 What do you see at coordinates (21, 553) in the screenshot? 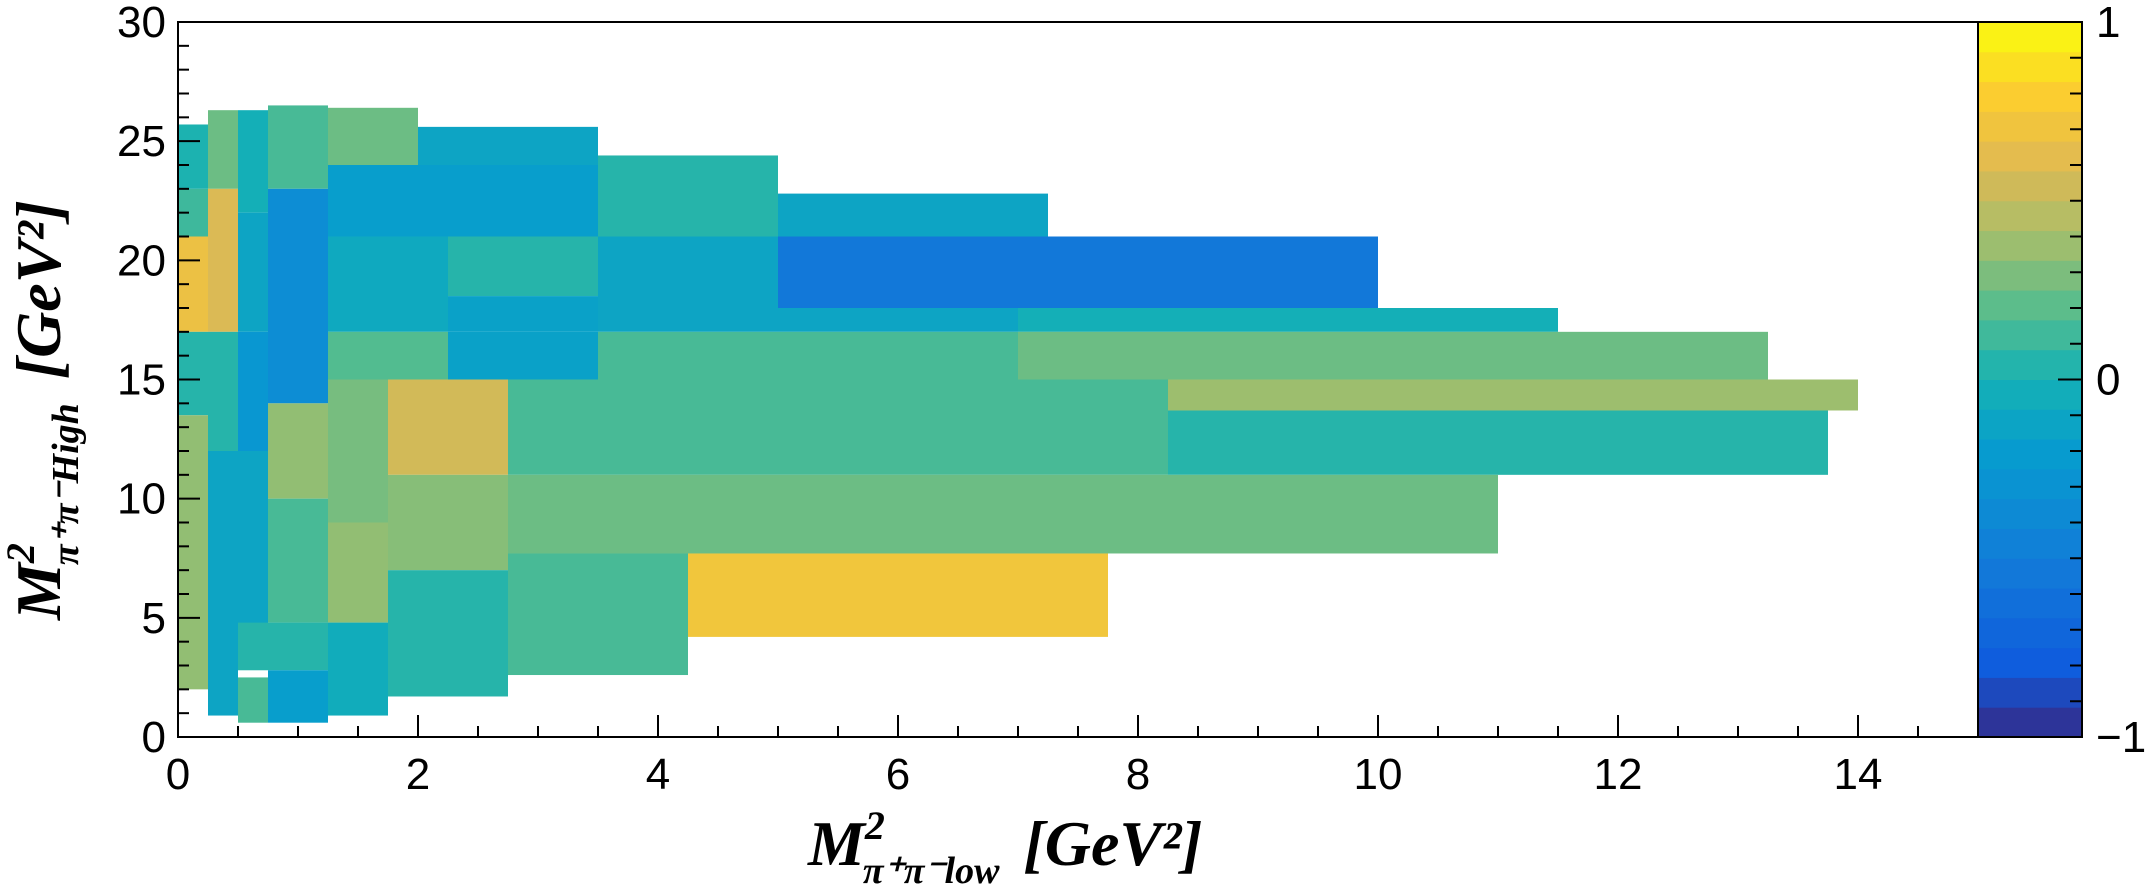
I see `y-axis-title-sup: 2` at bounding box center [21, 553].